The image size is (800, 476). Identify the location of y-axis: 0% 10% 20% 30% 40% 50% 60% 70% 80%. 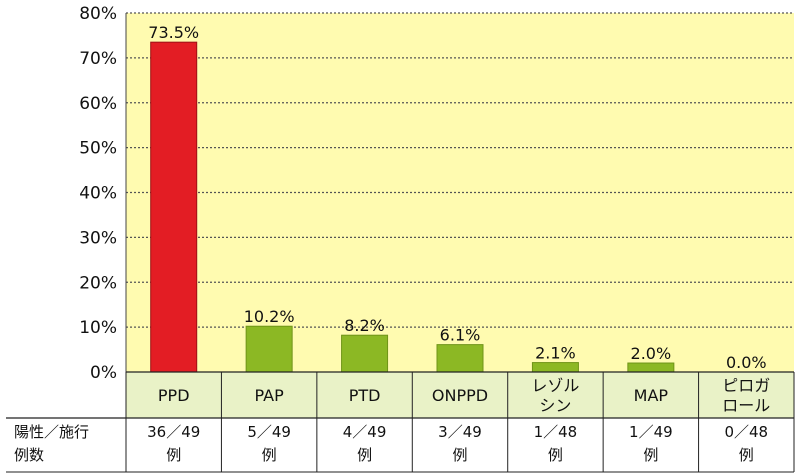
(103, 193).